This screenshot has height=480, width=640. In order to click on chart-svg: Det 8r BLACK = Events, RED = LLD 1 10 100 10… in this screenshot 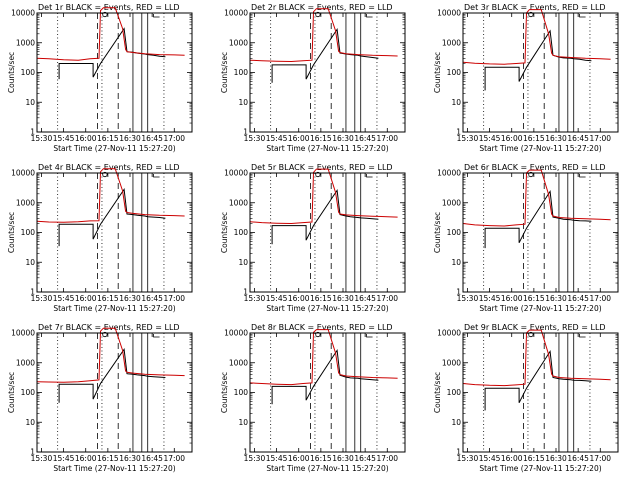, I will do `click(313, 398)`.